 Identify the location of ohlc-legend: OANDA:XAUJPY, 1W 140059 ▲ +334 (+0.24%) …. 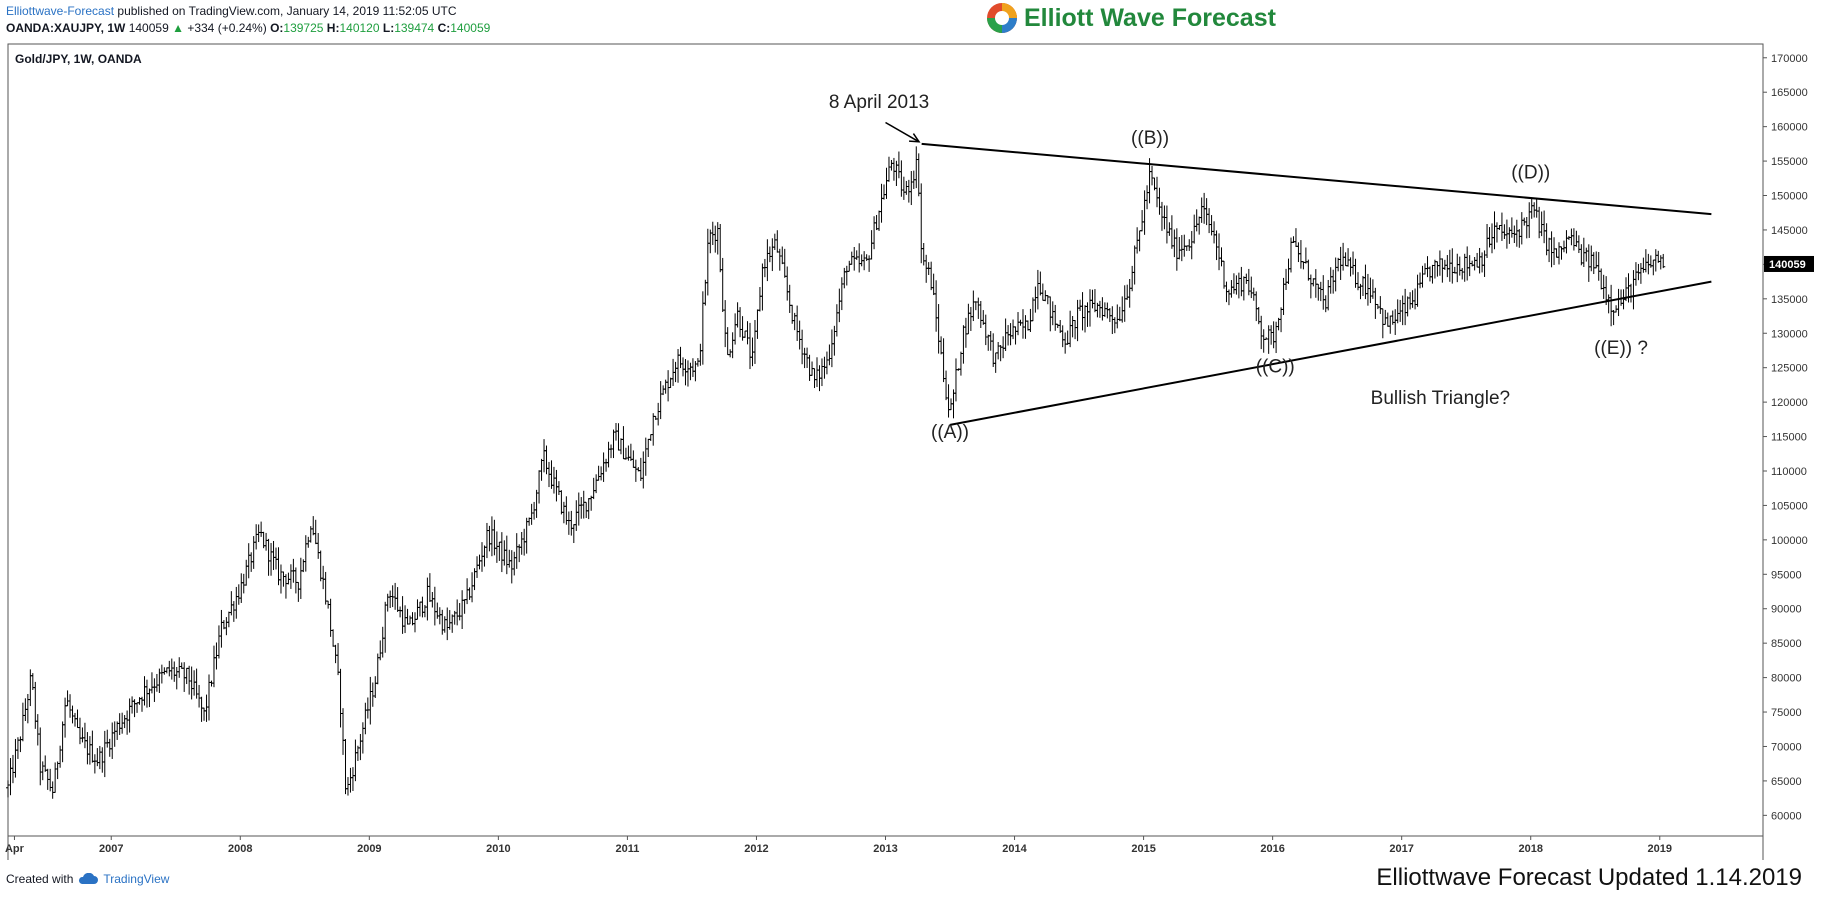
(248, 28).